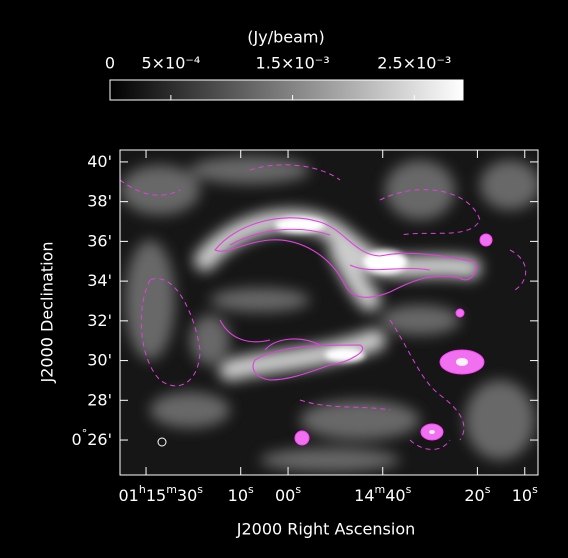 The height and width of the screenshot is (558, 568). What do you see at coordinates (99, 200) in the screenshot?
I see `y-tick-label: 38'` at bounding box center [99, 200].